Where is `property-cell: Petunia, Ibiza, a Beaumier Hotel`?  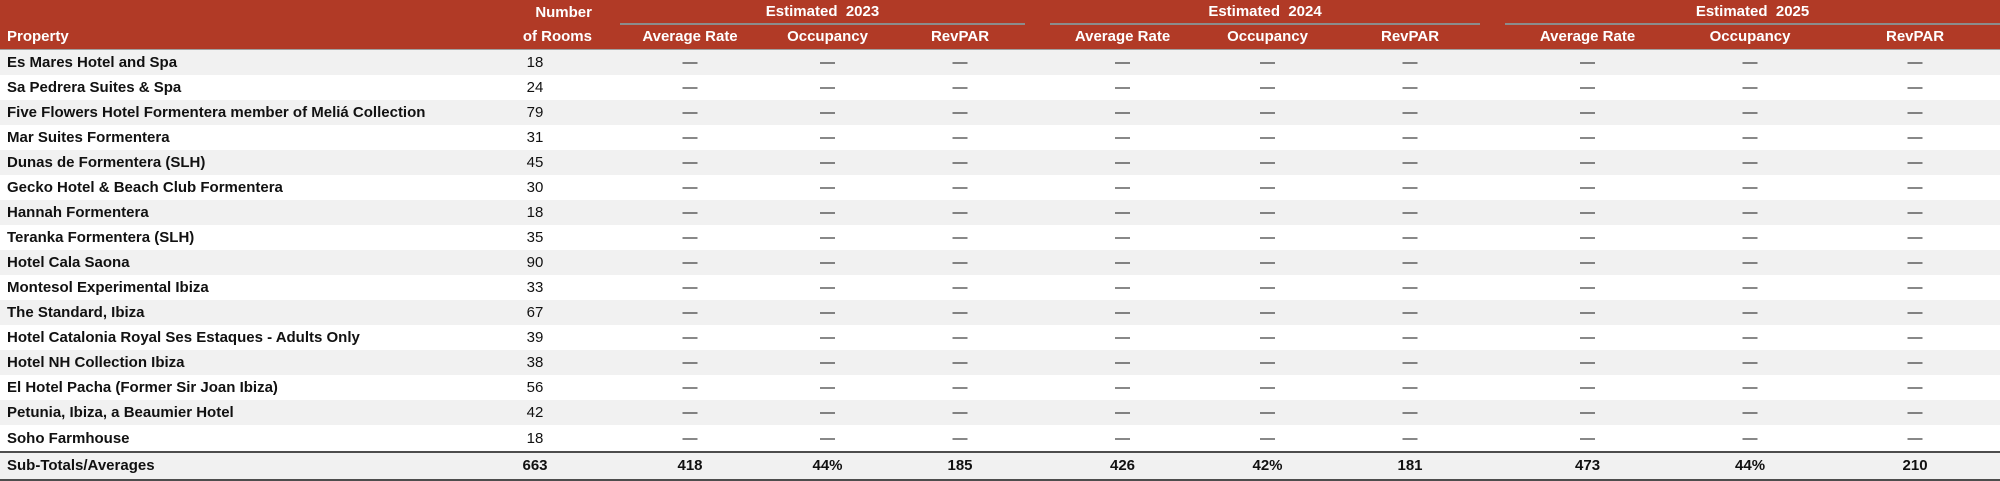
property-cell: Petunia, Ibiza, a Beaumier Hotel is located at coordinates (120, 413).